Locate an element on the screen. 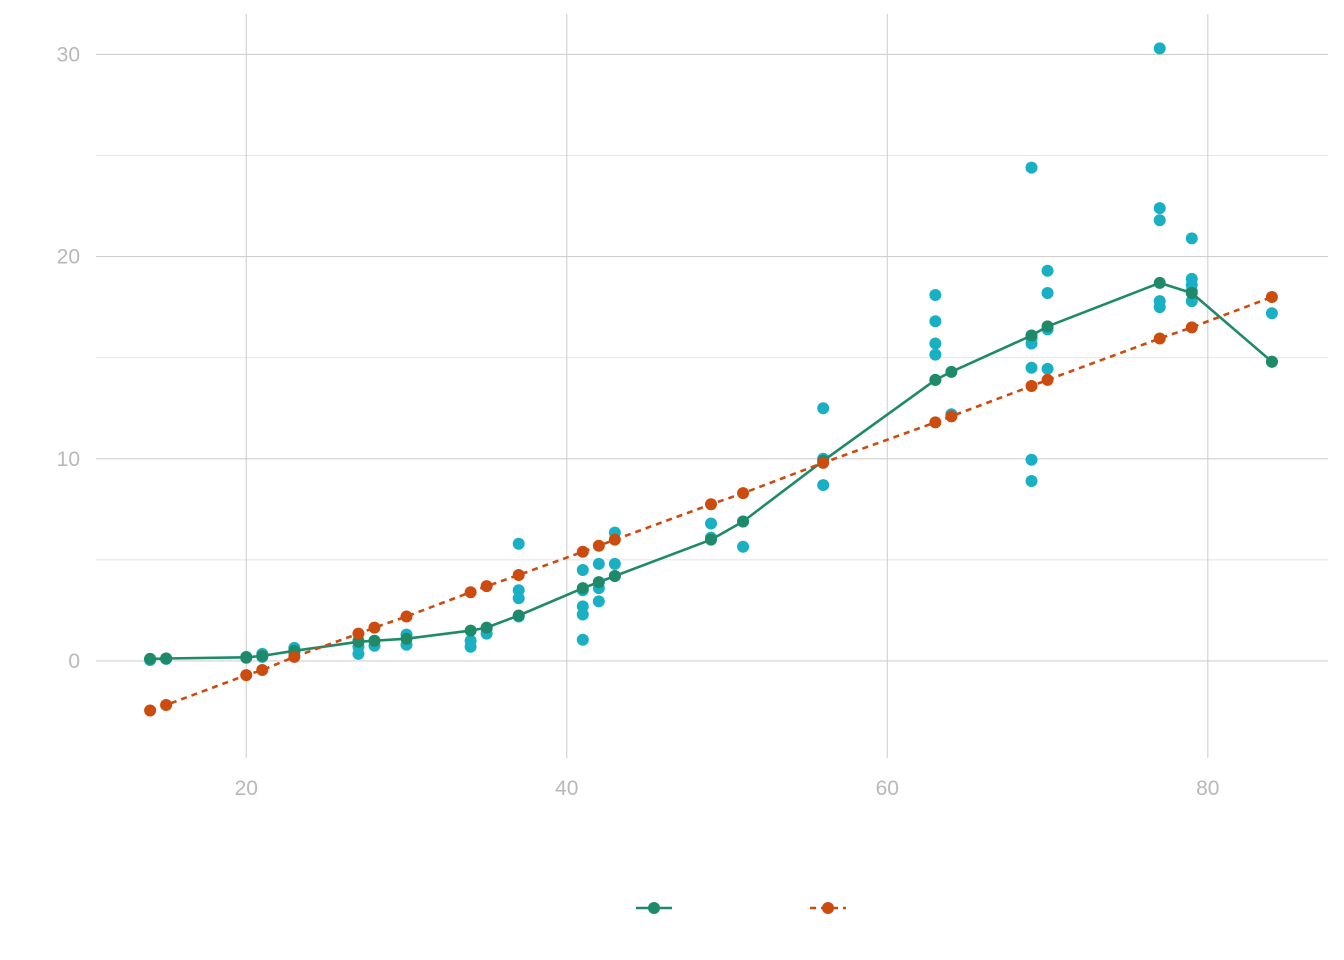  y-axis-ticks: 0 10 20 30 is located at coordinates (68, 358).